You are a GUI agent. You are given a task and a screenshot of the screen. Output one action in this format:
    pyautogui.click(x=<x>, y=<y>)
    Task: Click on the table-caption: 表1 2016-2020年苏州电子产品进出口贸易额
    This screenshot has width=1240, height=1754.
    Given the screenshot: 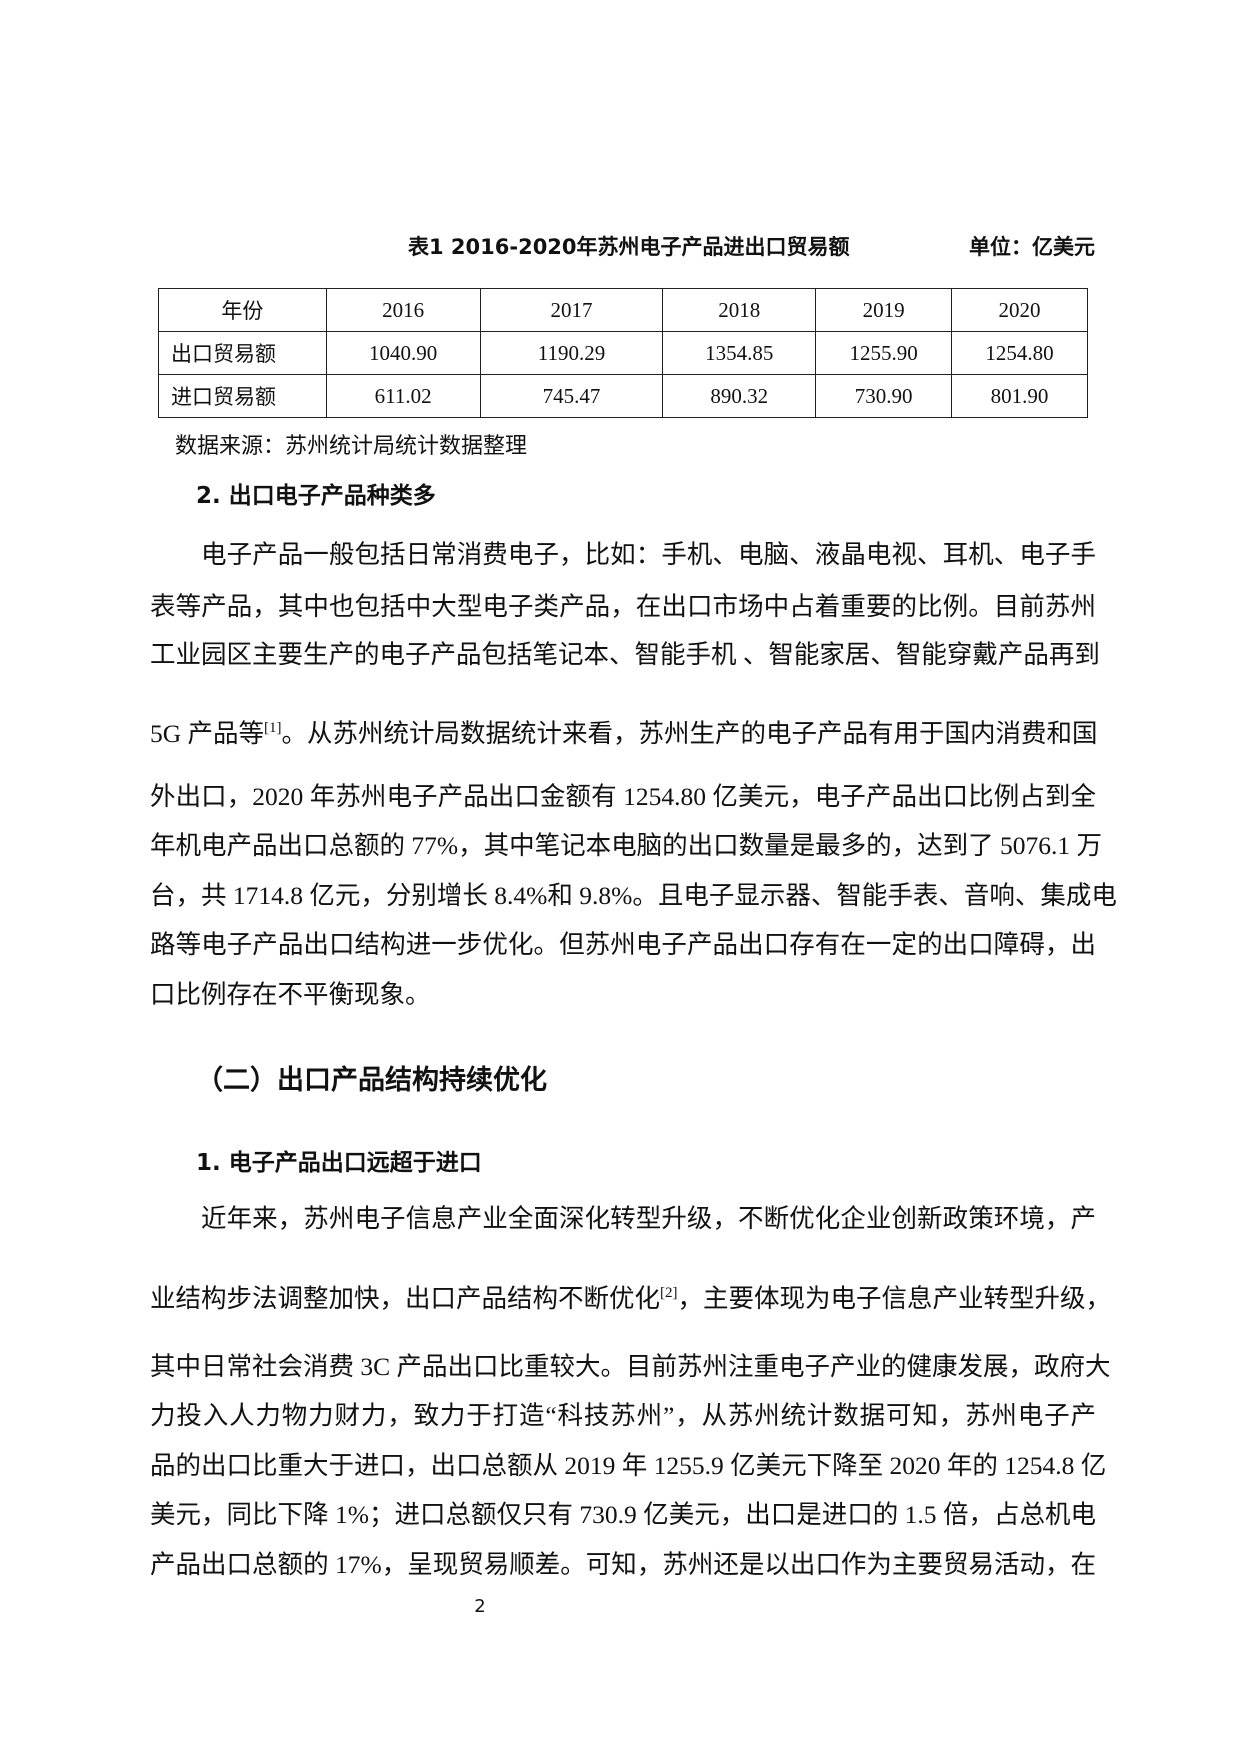 What is the action you would take?
    pyautogui.click(x=629, y=247)
    